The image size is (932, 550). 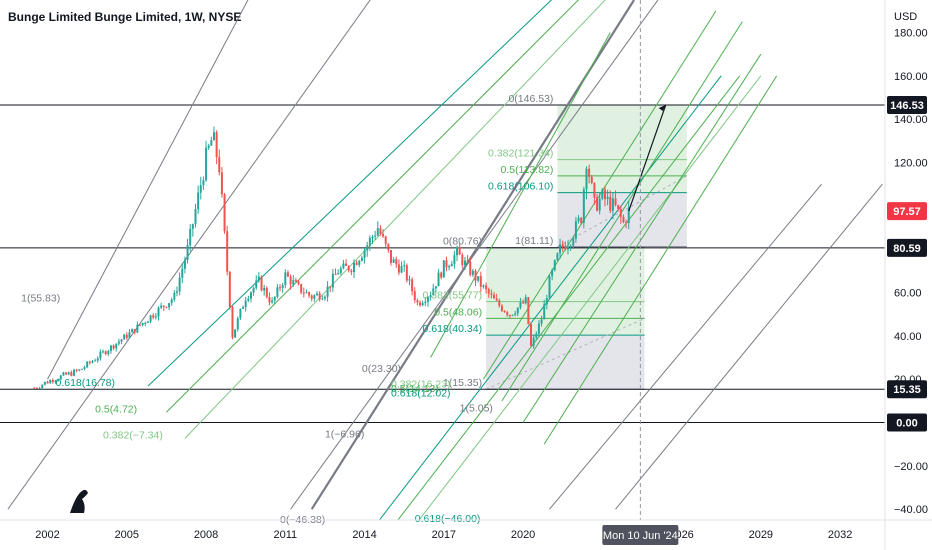 I want to click on x-tick-label: 2014, so click(x=364, y=535).